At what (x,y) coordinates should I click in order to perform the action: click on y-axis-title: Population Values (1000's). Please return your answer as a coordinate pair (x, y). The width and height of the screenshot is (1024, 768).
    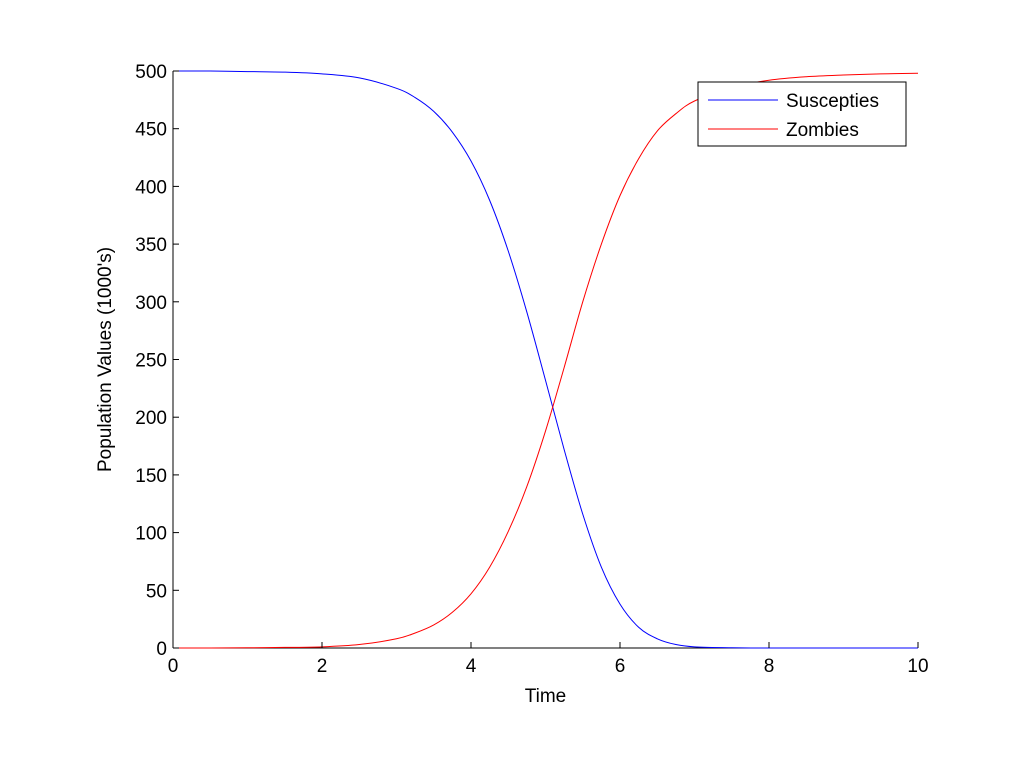
    Looking at the image, I should click on (105, 359).